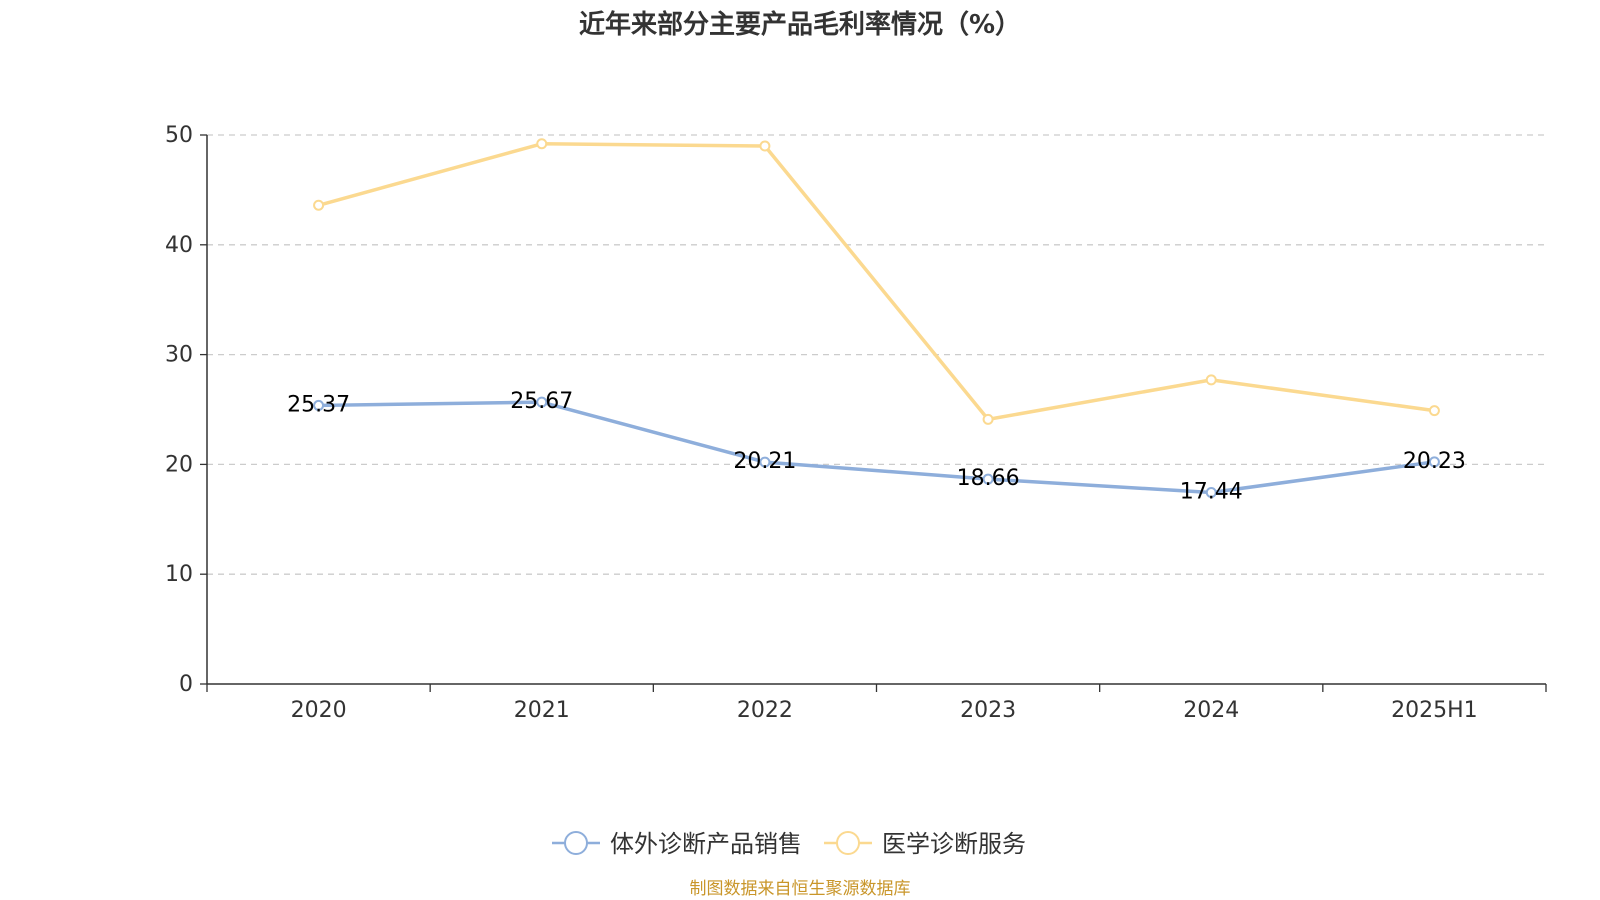  I want to click on chart-title: 近年来部分主要产品毛利率情况（%）, so click(800, 24).